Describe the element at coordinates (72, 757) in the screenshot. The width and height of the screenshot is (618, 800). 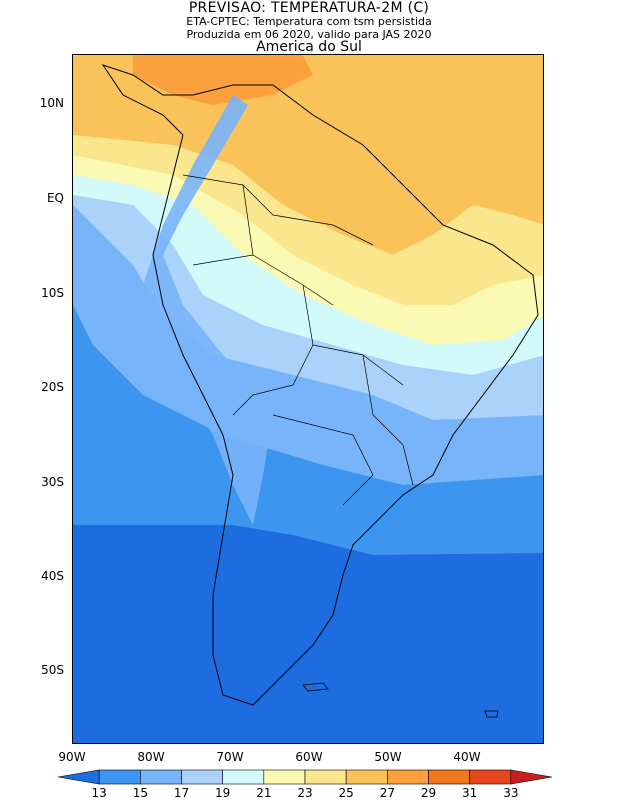
I see `lon-label-90w: 90W` at that location.